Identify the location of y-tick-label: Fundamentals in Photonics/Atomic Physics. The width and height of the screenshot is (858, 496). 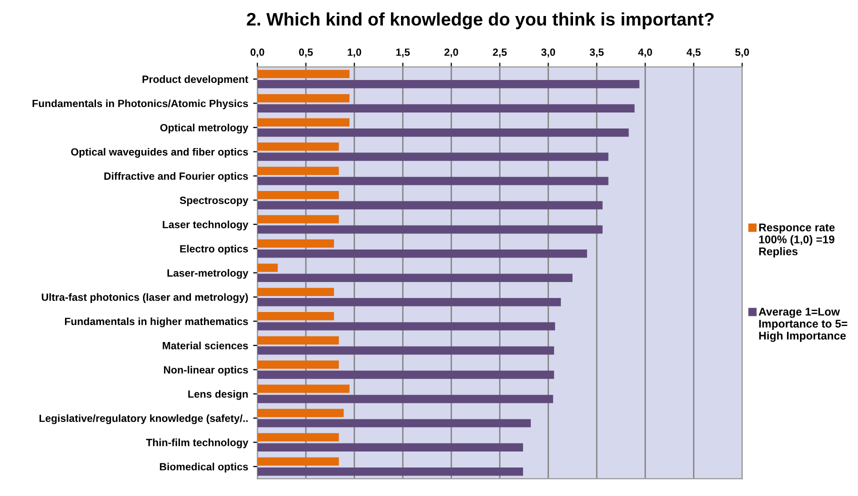
(140, 105).